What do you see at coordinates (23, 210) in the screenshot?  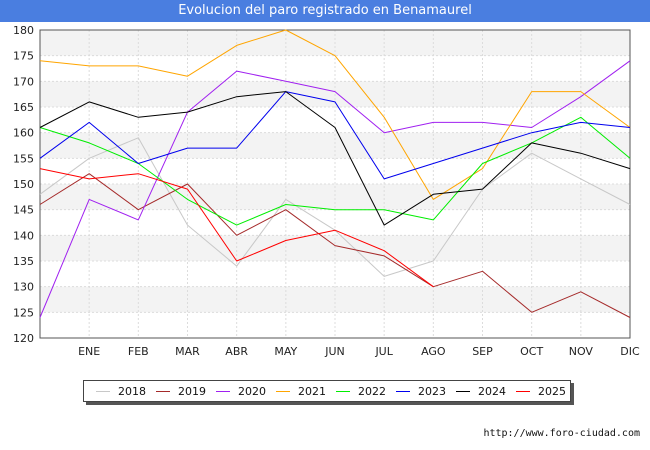 I see `y-tick-label: 145` at bounding box center [23, 210].